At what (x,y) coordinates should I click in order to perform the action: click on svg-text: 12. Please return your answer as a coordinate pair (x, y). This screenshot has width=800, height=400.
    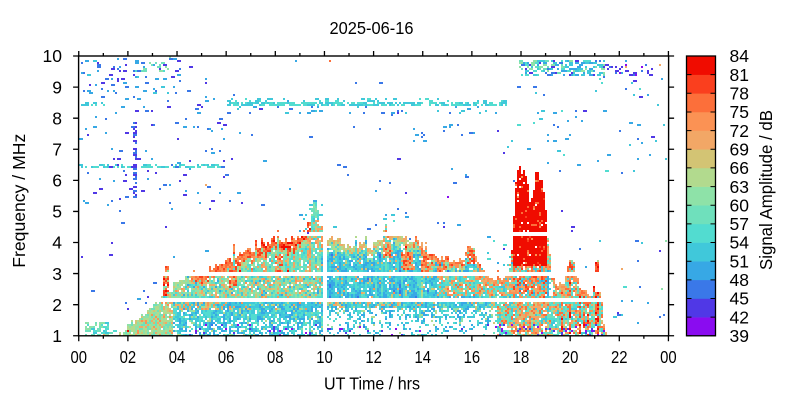
    Looking at the image, I should click on (373, 357).